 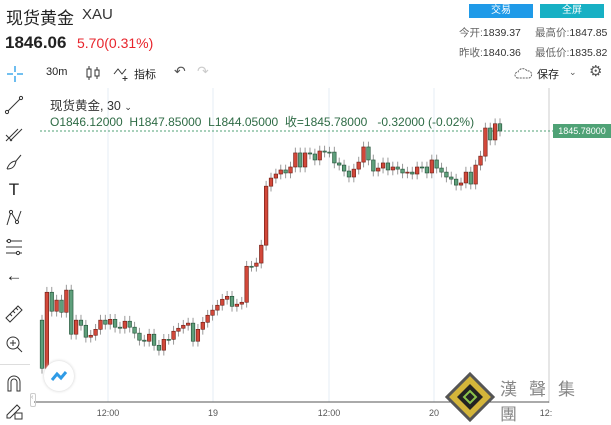 What do you see at coordinates (33, 400) in the screenshot?
I see `collapse-toolbar-handle: ‹` at bounding box center [33, 400].